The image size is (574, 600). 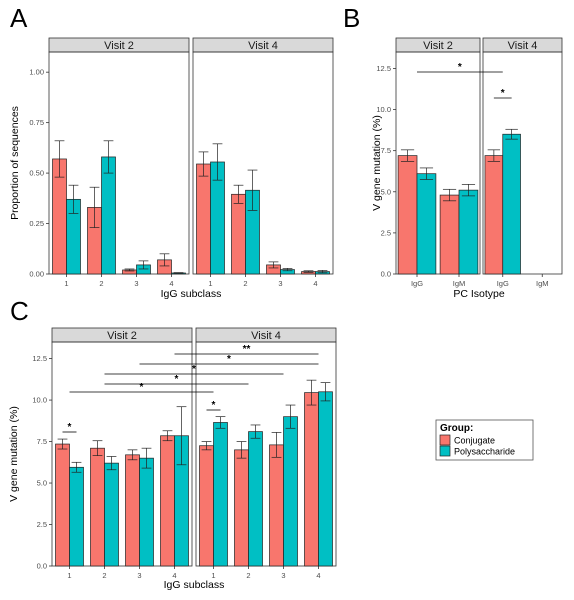 What do you see at coordinates (19, 311) in the screenshot?
I see `panel-letter: C` at bounding box center [19, 311].